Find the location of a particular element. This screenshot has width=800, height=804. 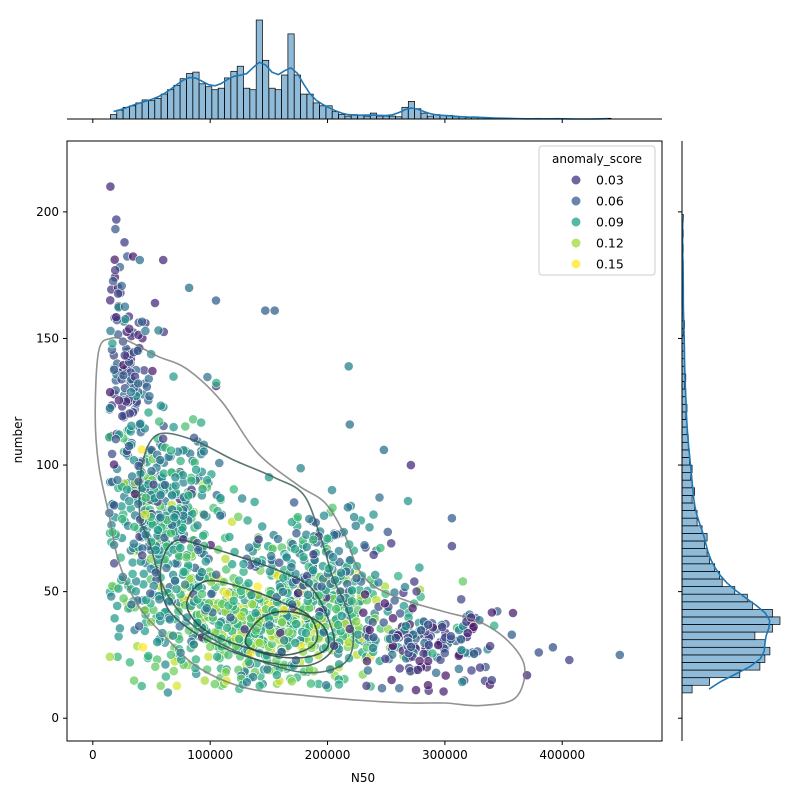

y-tick-label: 0 is located at coordinates (55, 718).